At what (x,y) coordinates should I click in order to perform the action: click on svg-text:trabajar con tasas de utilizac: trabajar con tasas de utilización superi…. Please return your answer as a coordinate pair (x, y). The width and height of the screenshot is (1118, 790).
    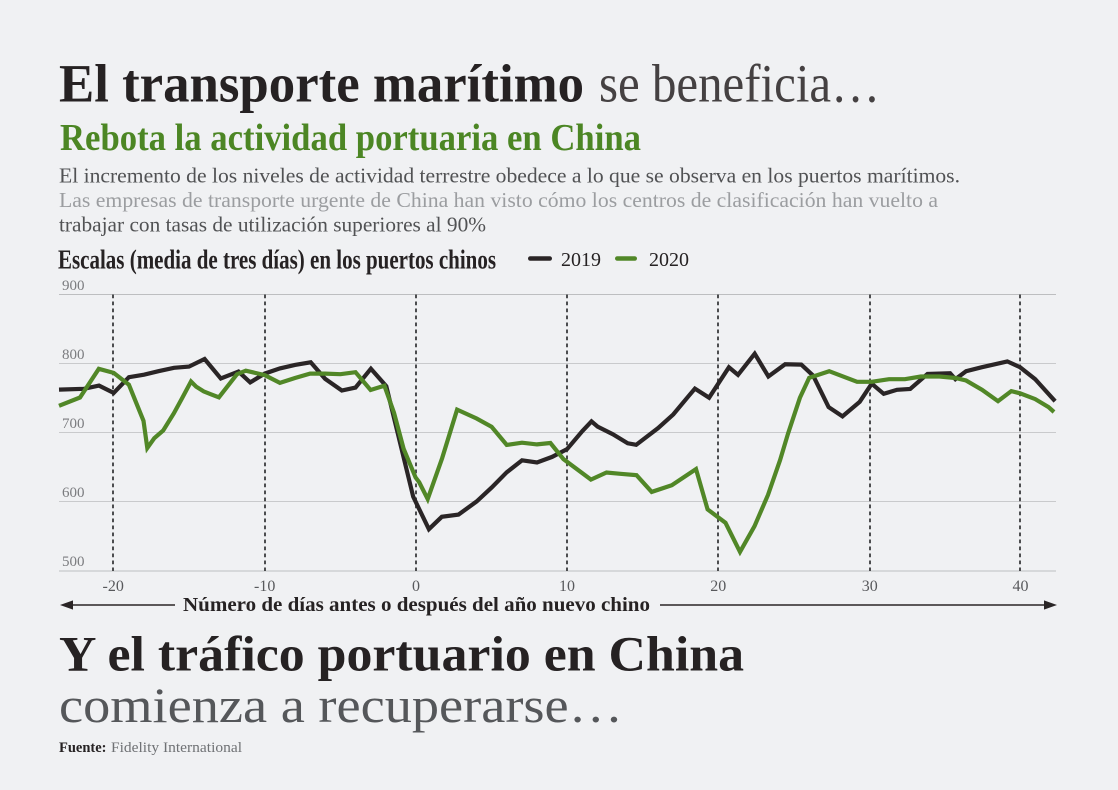
    Looking at the image, I should click on (272, 225).